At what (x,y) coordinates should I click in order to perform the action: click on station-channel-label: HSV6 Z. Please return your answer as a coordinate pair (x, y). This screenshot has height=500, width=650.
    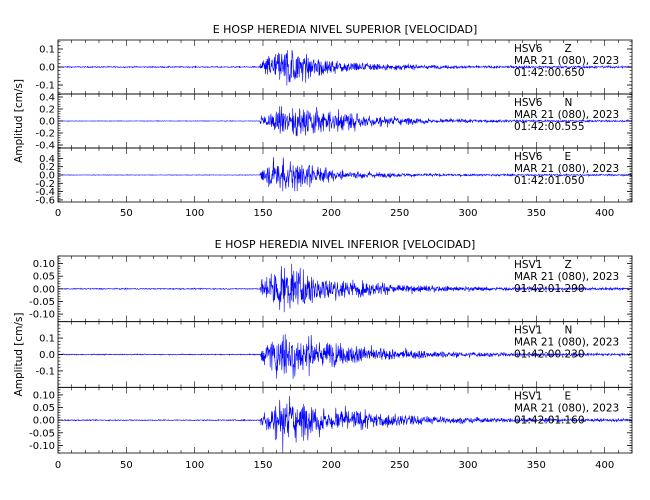
    Looking at the image, I should click on (543, 49).